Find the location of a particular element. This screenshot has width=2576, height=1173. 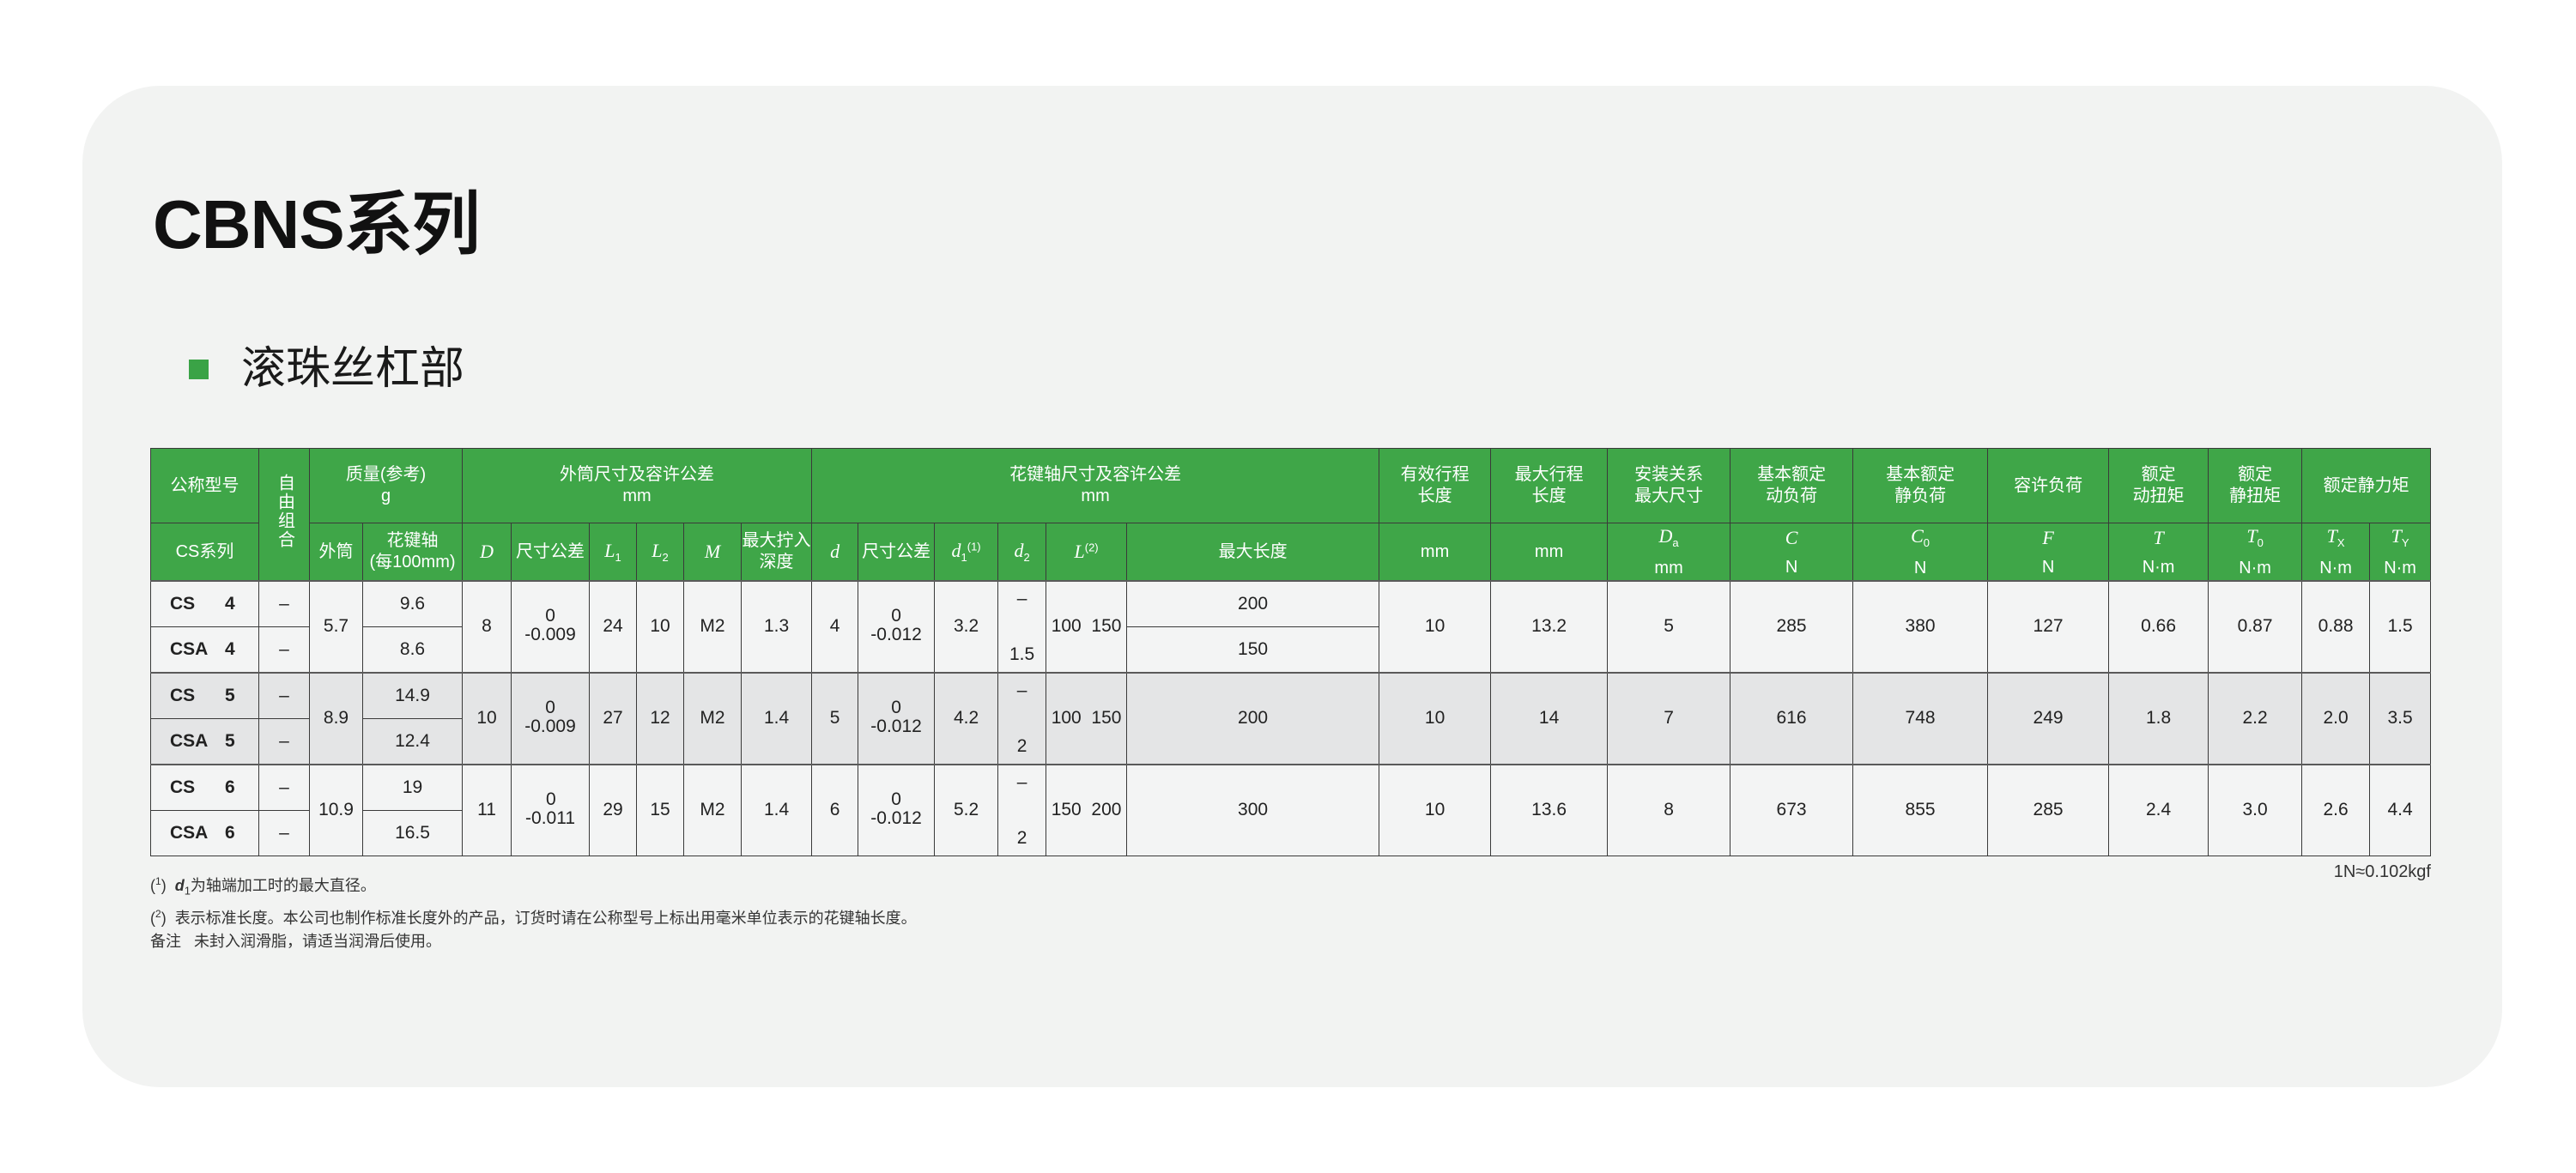

header-symbol: L1 is located at coordinates (613, 552).